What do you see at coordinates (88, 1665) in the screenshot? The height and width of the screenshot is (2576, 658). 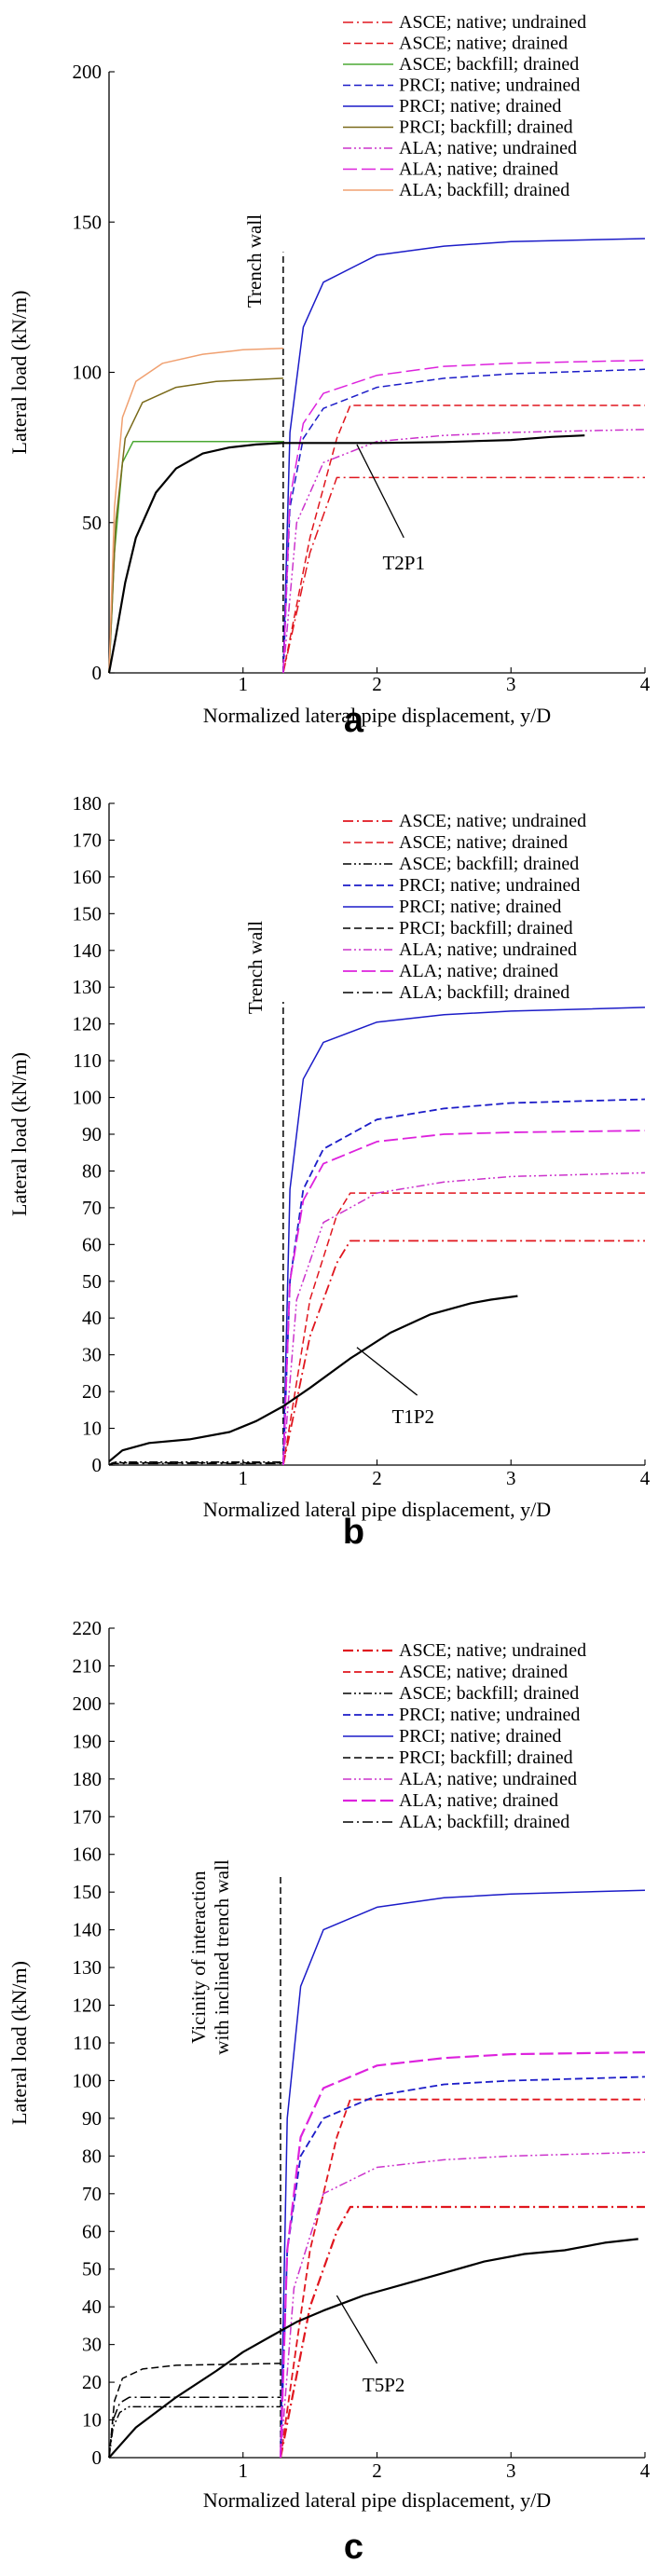 I see `y-tick-label: 210` at bounding box center [88, 1665].